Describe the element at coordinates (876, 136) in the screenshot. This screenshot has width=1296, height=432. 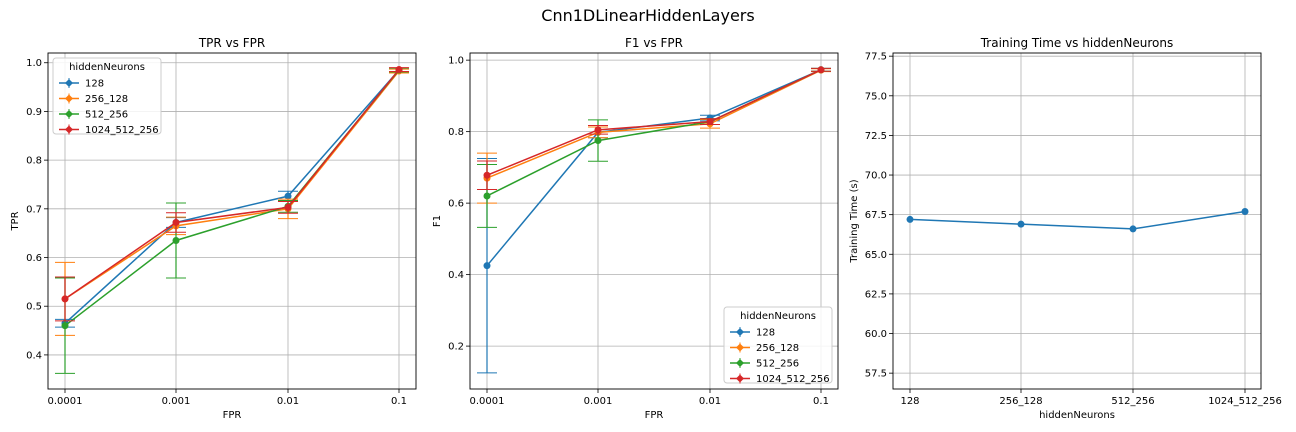
I see `y-tick-label: 72.5` at that location.